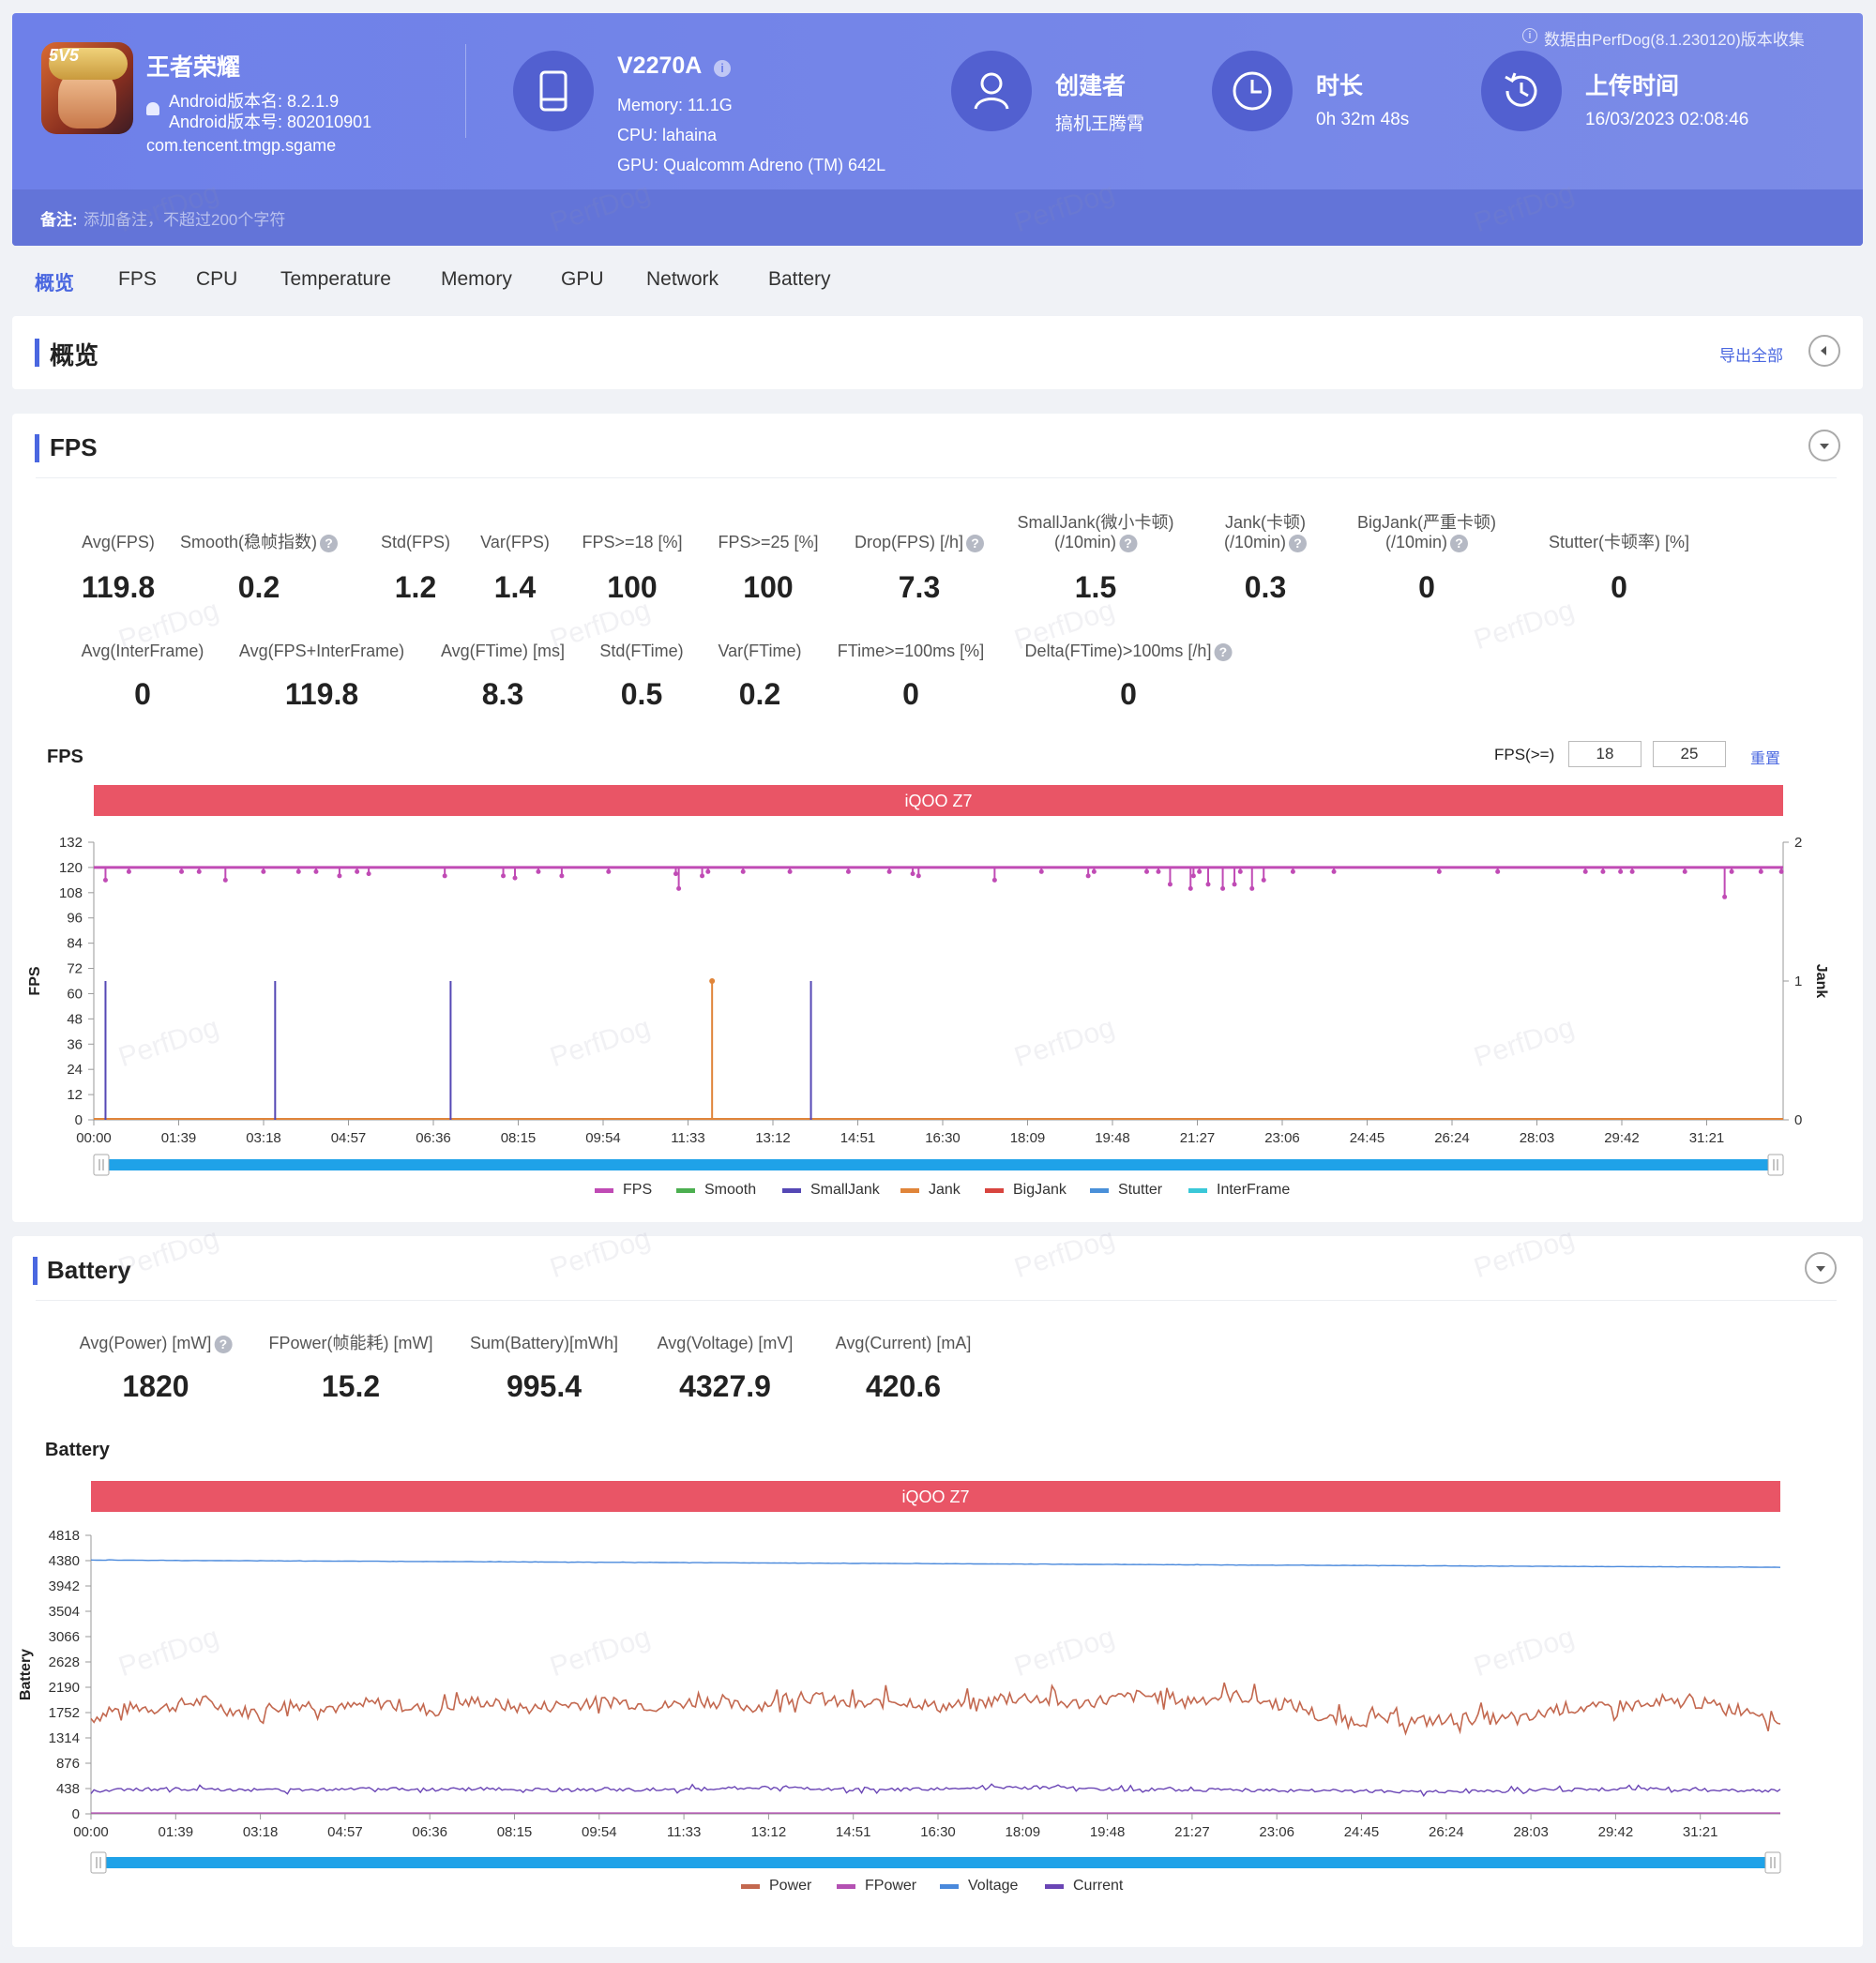 This screenshot has height=1963, width=1876. What do you see at coordinates (142, 651) in the screenshot?
I see `stat-label-text: Avg(InterFrame)` at bounding box center [142, 651].